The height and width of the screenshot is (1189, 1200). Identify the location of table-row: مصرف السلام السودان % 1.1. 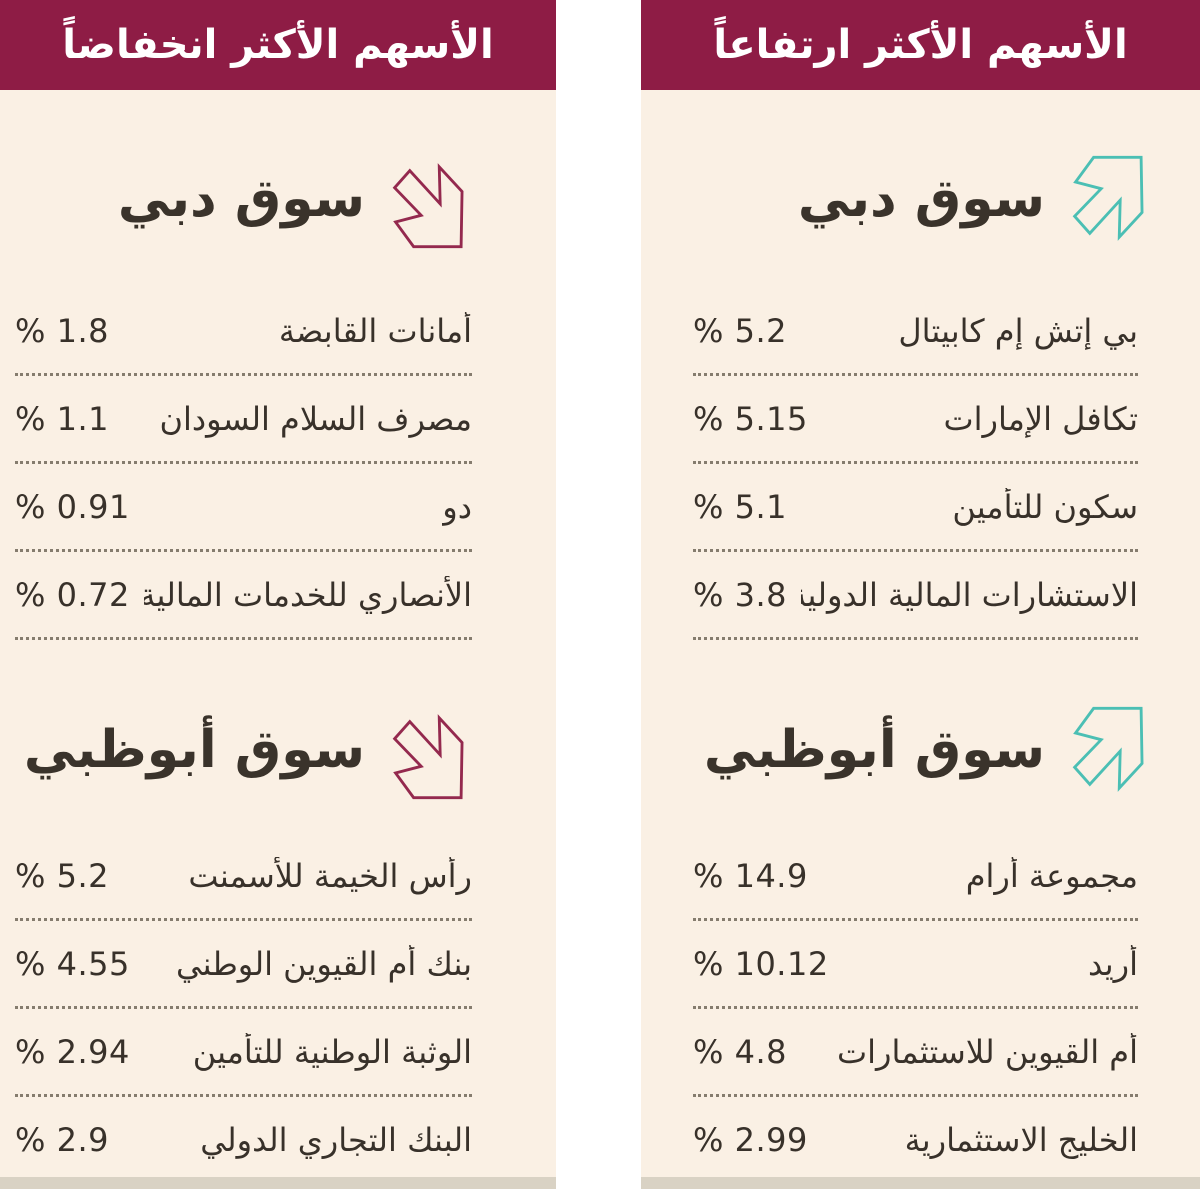
(243, 420).